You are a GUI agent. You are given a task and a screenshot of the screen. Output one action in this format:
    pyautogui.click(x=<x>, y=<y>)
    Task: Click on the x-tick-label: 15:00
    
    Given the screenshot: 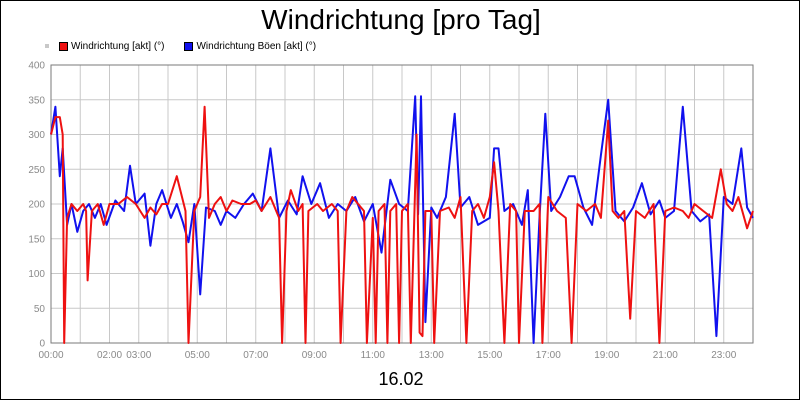 What is the action you would take?
    pyautogui.click(x=489, y=355)
    